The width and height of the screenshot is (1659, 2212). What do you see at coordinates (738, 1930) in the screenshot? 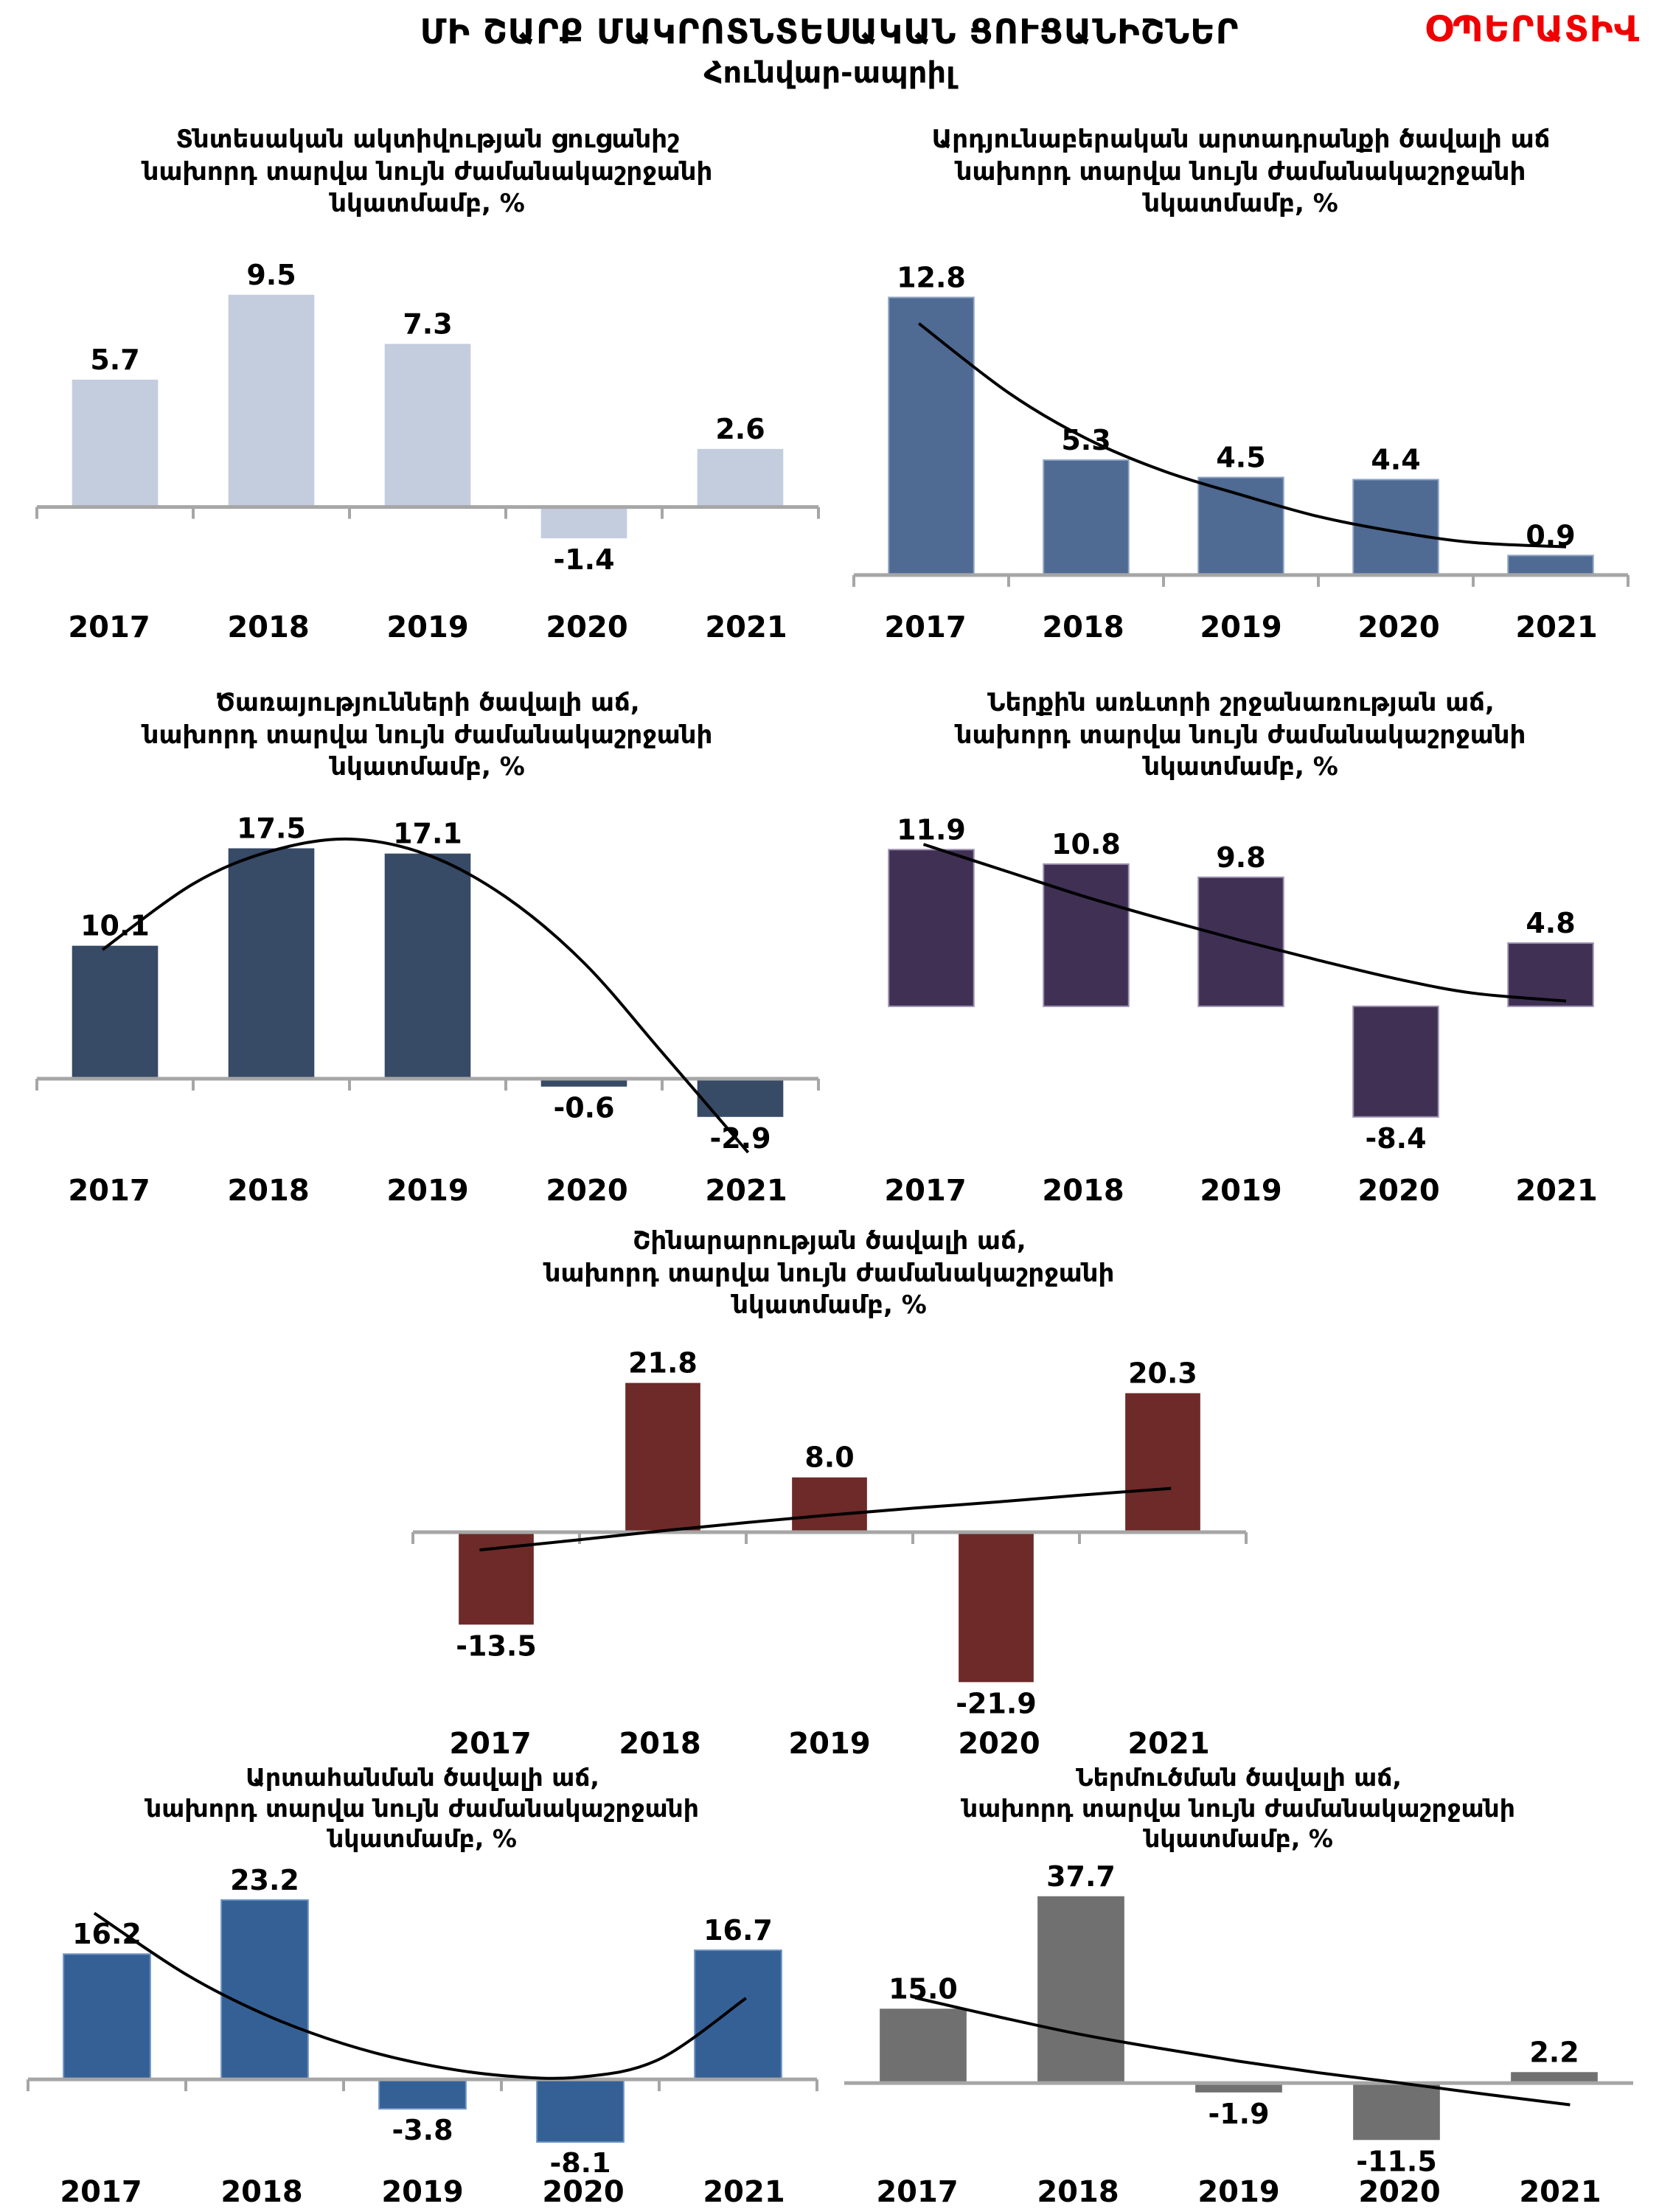
I see `value-label: 16.7` at bounding box center [738, 1930].